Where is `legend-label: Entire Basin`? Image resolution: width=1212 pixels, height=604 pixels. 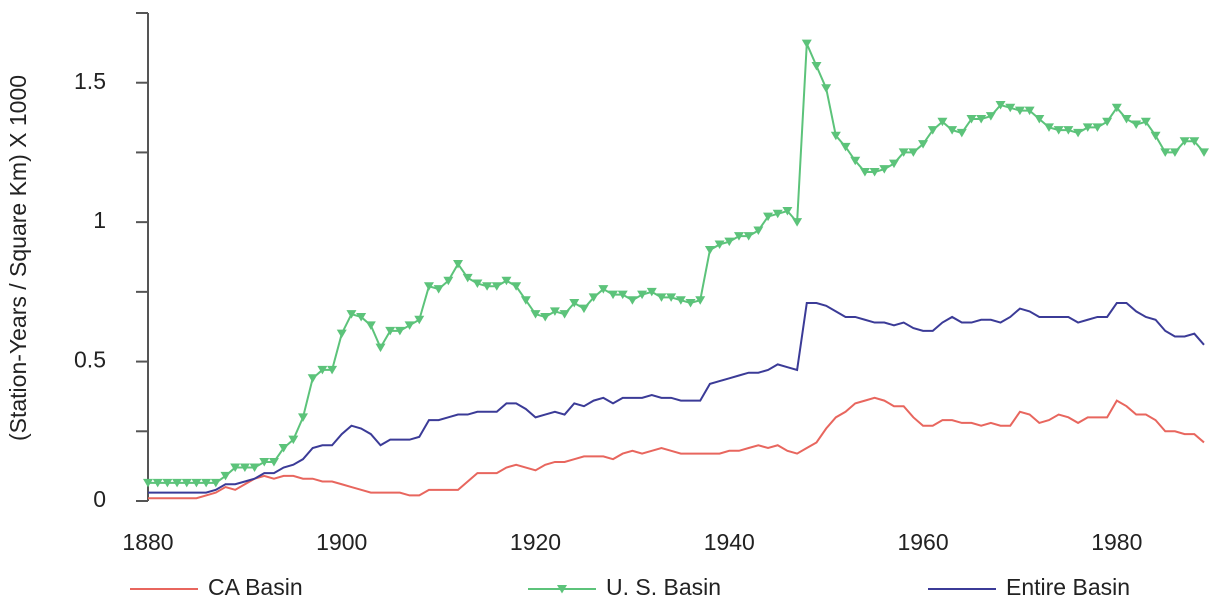
legend-label: Entire Basin is located at coordinates (1068, 587).